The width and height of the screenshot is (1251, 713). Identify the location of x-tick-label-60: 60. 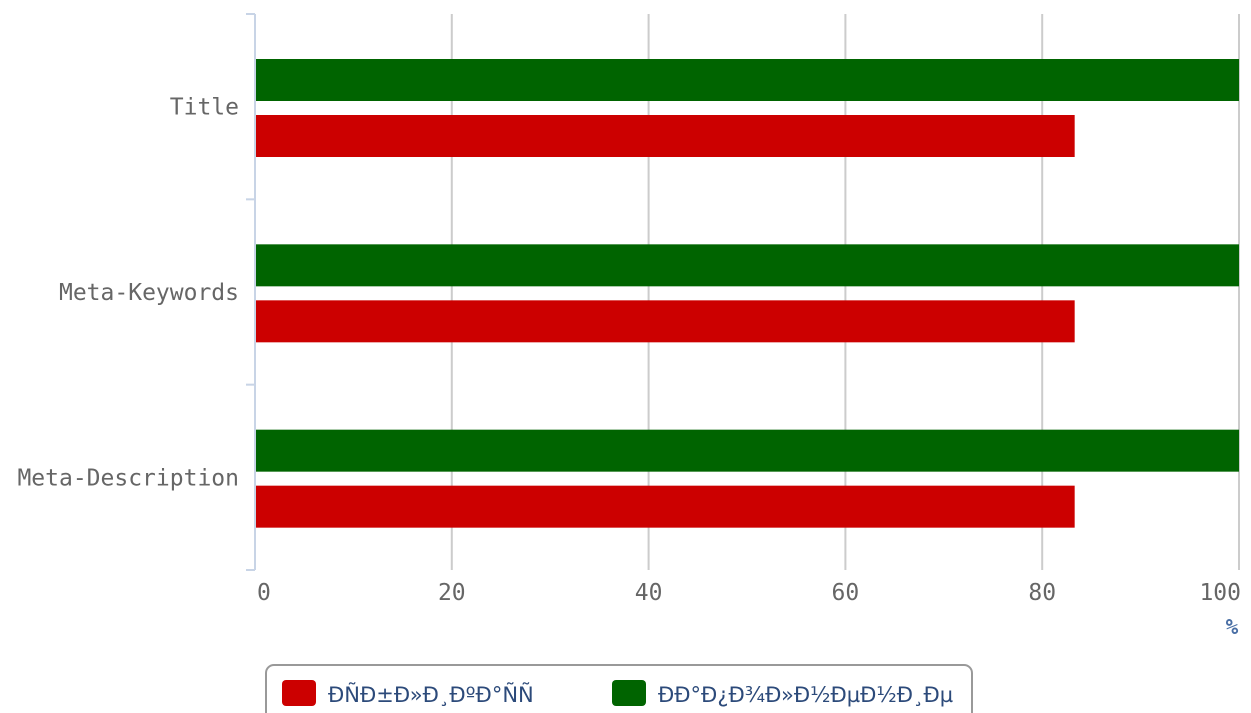
(846, 593).